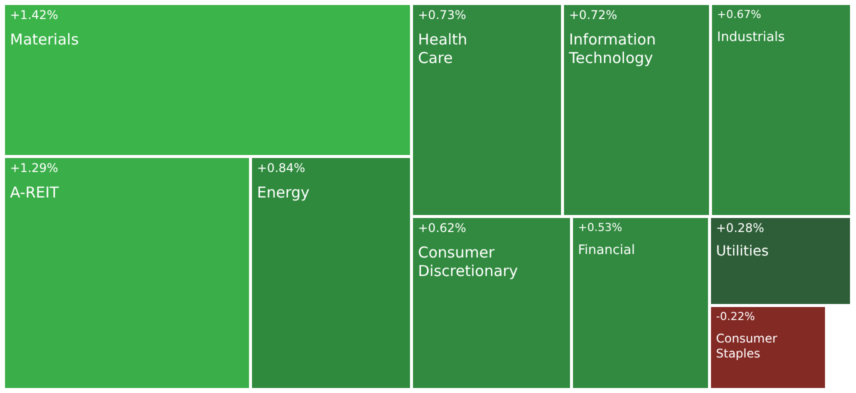  I want to click on data-label: +0.28%, so click(740, 228).